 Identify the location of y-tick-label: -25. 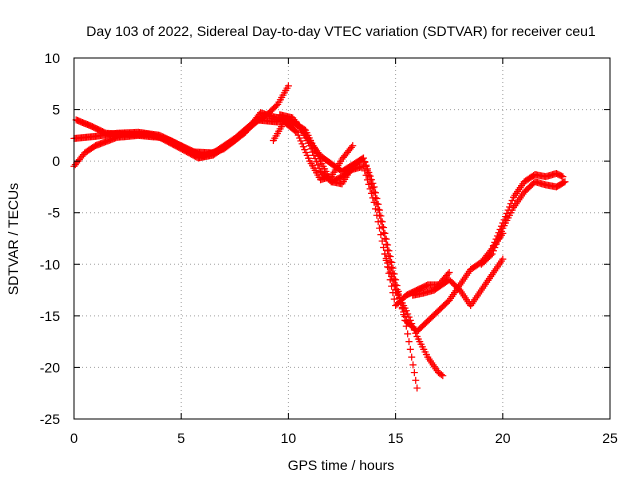
(50, 419).